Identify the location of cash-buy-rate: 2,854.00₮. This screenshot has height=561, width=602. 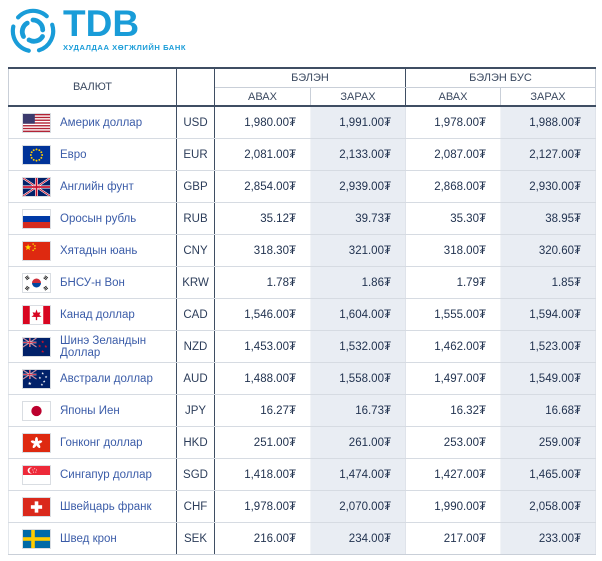
(262, 186).